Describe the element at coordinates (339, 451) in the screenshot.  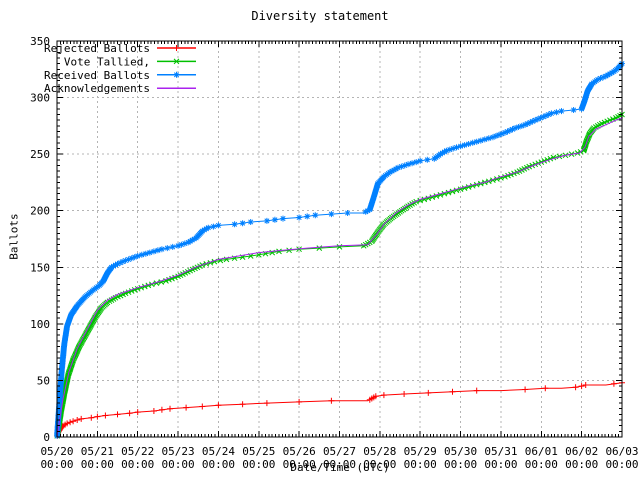
I see `x-tick-date-label: 05/27` at that location.